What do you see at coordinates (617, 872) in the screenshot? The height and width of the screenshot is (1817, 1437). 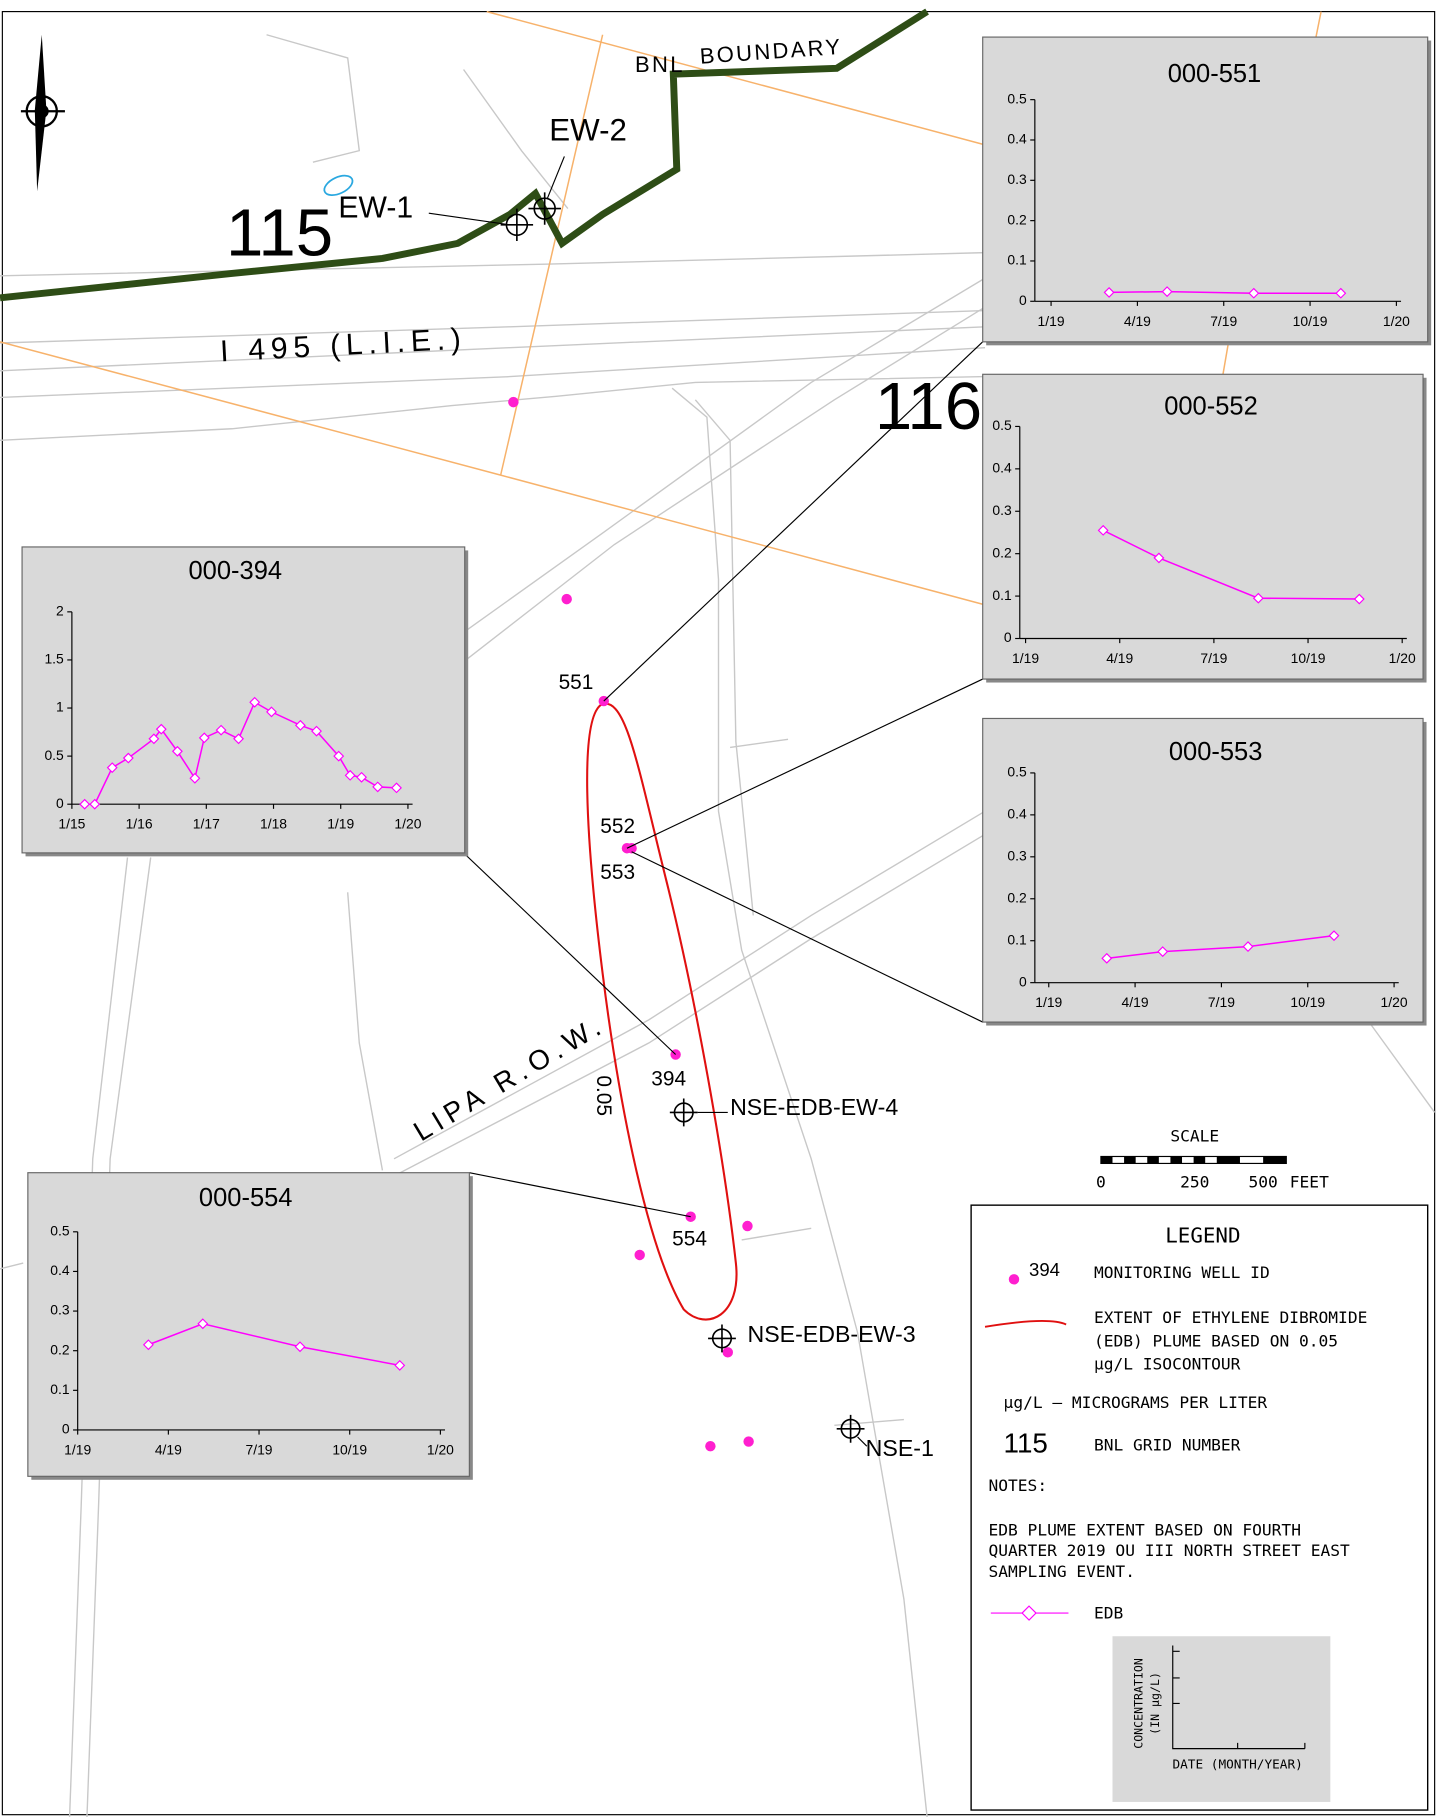 I see `well-id: 553` at bounding box center [617, 872].